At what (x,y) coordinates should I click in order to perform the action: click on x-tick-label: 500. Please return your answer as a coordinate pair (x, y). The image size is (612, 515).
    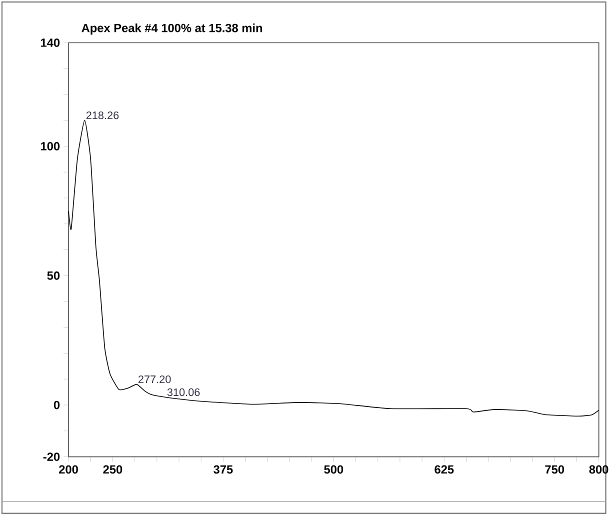
    Looking at the image, I should click on (334, 469).